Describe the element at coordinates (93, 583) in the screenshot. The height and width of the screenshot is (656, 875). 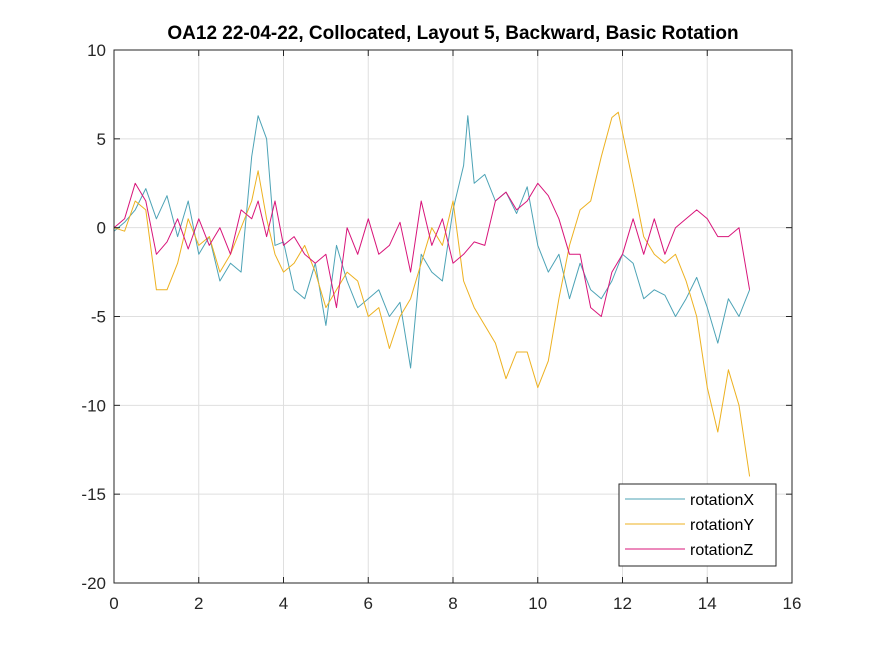
I see `y-tick-label: -20` at that location.